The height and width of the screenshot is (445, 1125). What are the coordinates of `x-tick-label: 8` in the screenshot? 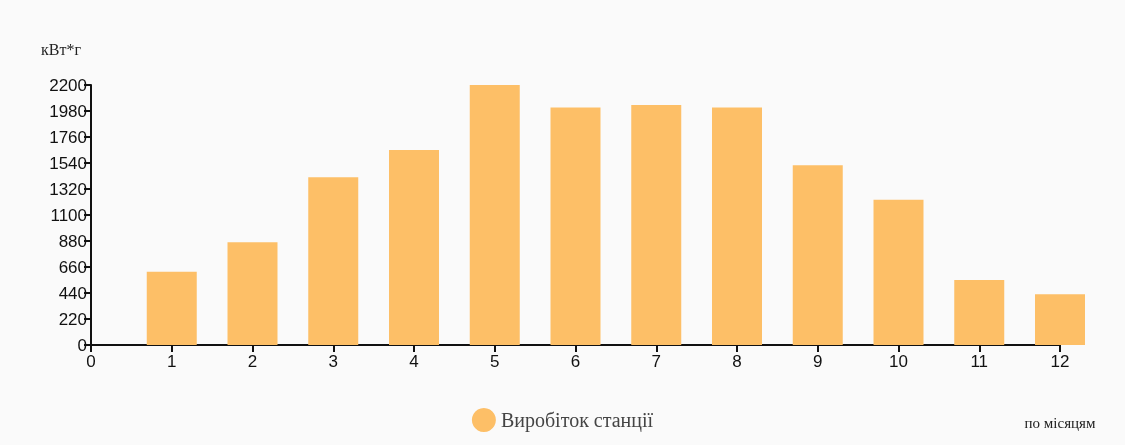 It's located at (737, 361).